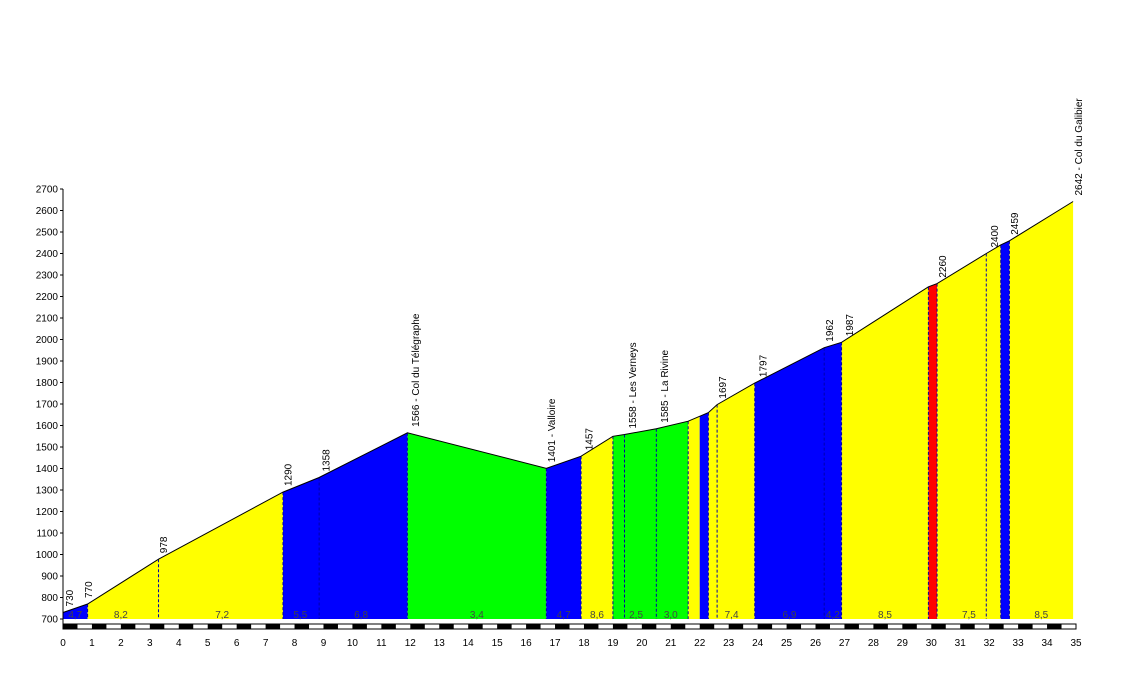 The image size is (1136, 673). What do you see at coordinates (584, 643) in the screenshot?
I see `x-tick-label-18: 18` at bounding box center [584, 643].